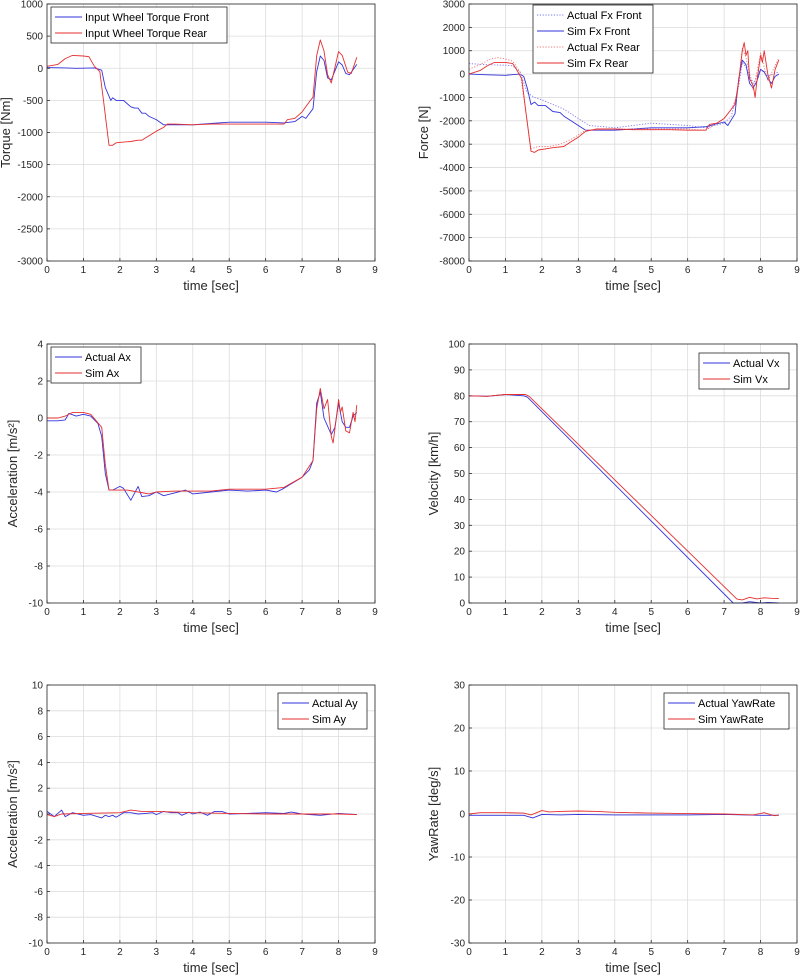  Describe the element at coordinates (726, 711) in the screenshot. I see `legend: Actual YawRate Sim YawRate` at that location.